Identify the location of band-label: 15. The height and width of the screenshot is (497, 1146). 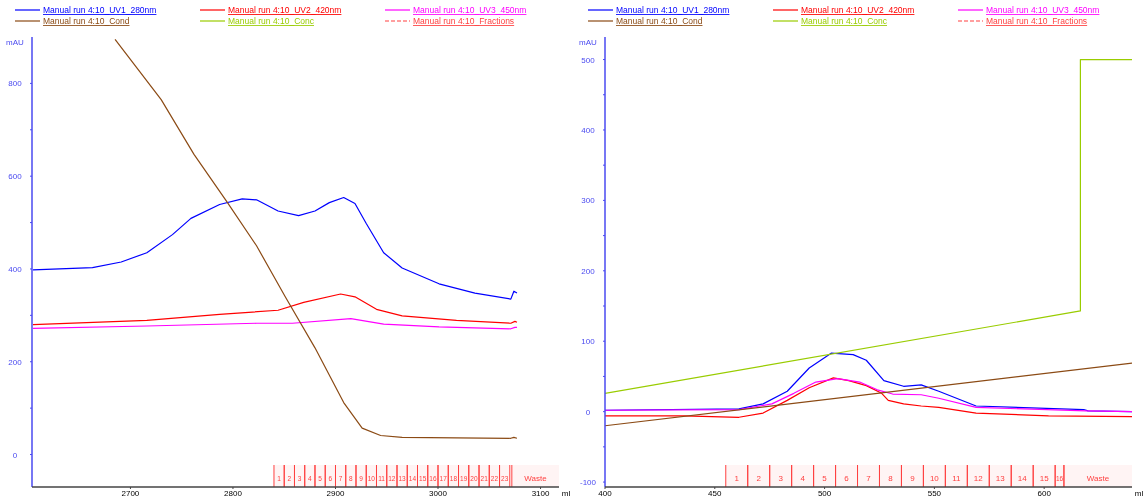
(1044, 478).